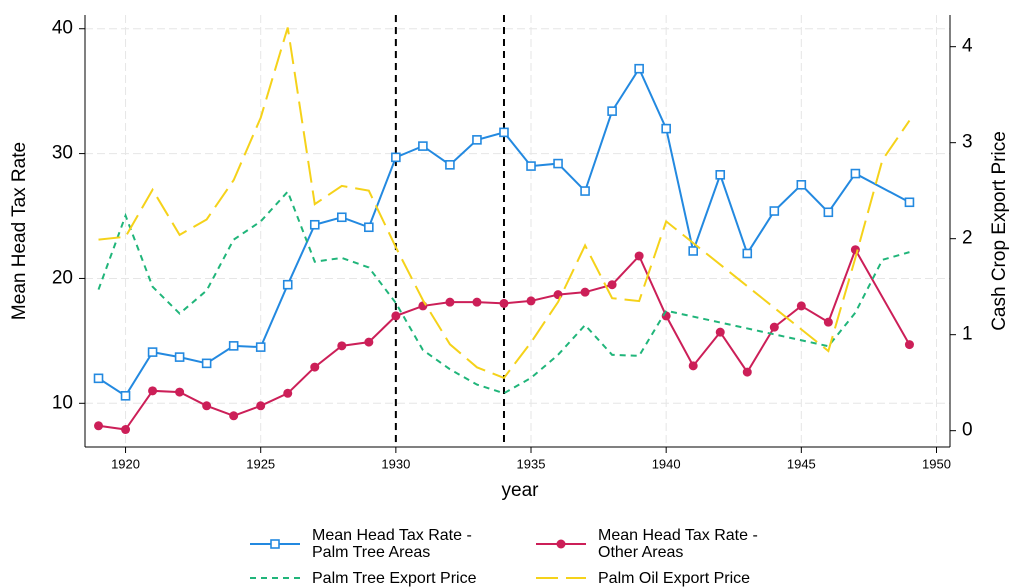 The image size is (1015, 588). Describe the element at coordinates (999, 231) in the screenshot. I see `y2-axis-title: Cash Crop Export Price` at that location.